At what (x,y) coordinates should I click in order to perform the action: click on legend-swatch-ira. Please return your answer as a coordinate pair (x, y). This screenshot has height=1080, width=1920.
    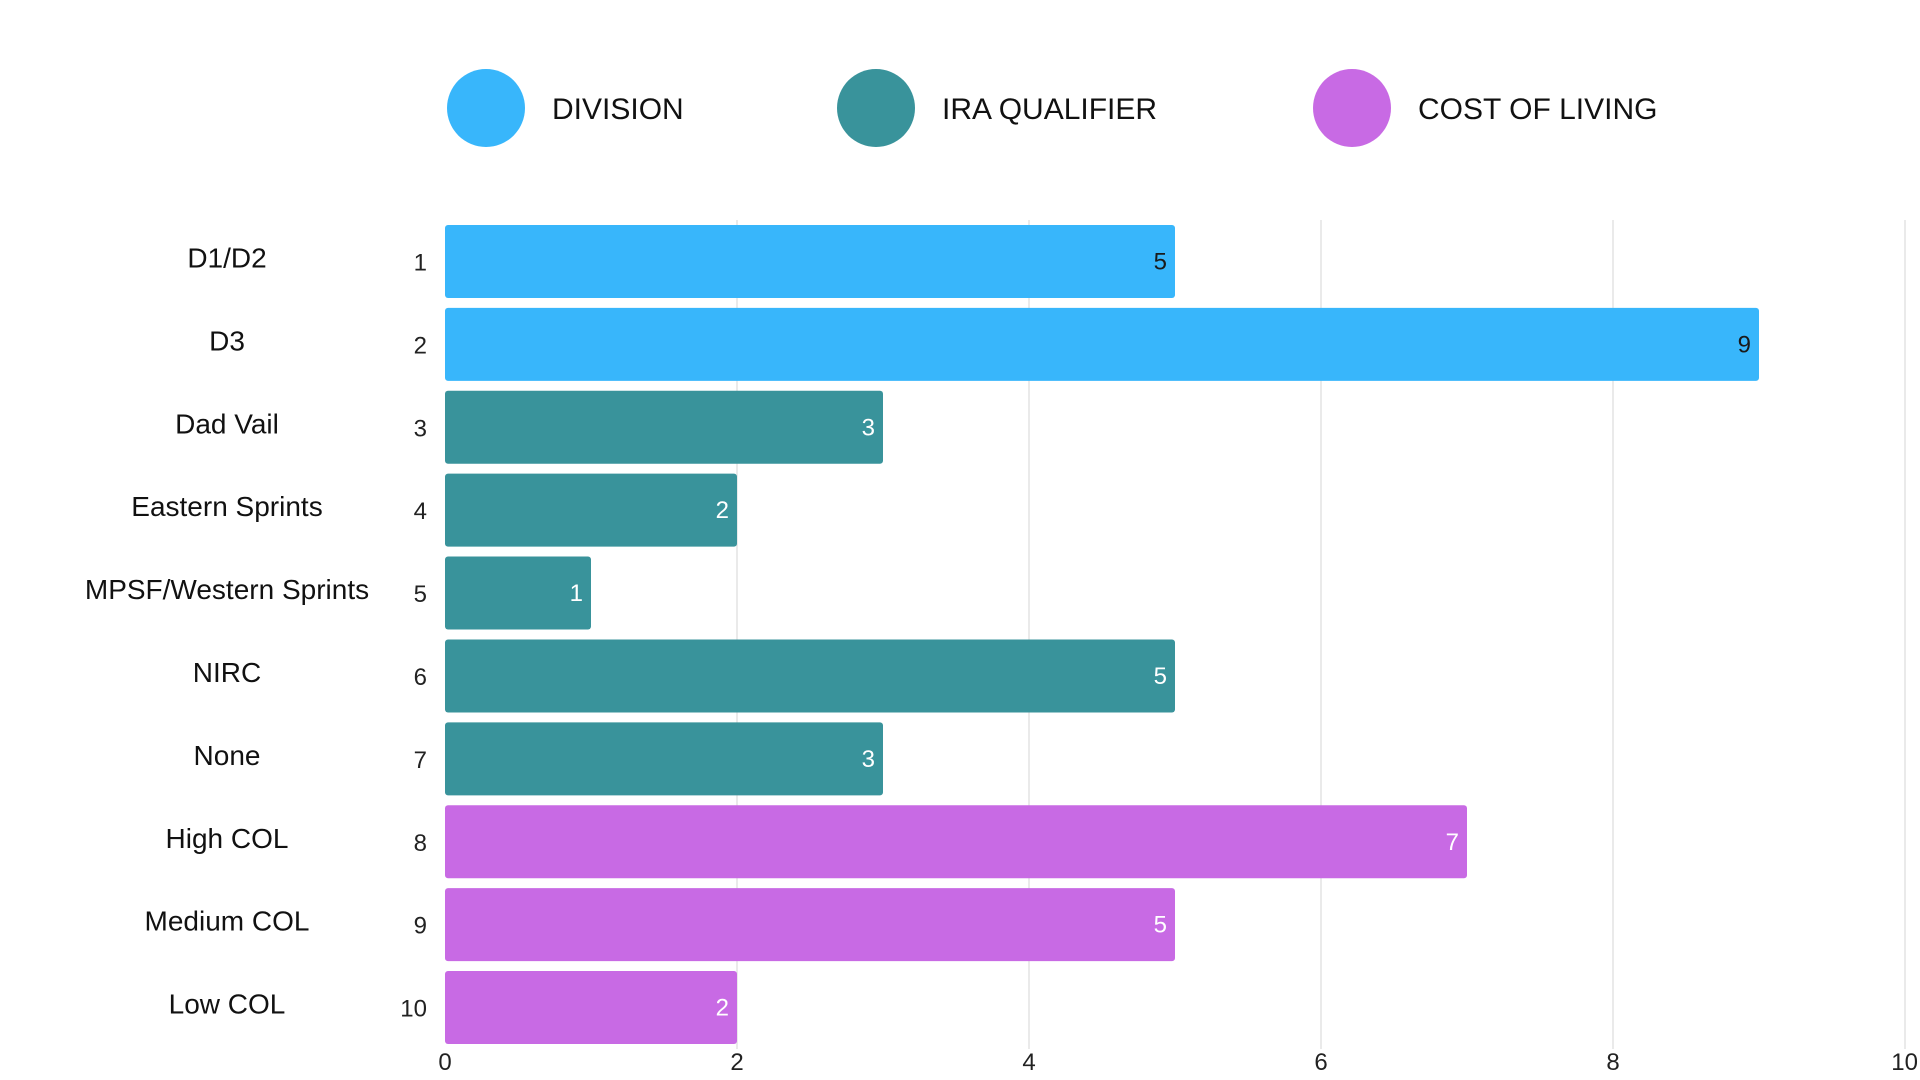
    Looking at the image, I should click on (876, 108).